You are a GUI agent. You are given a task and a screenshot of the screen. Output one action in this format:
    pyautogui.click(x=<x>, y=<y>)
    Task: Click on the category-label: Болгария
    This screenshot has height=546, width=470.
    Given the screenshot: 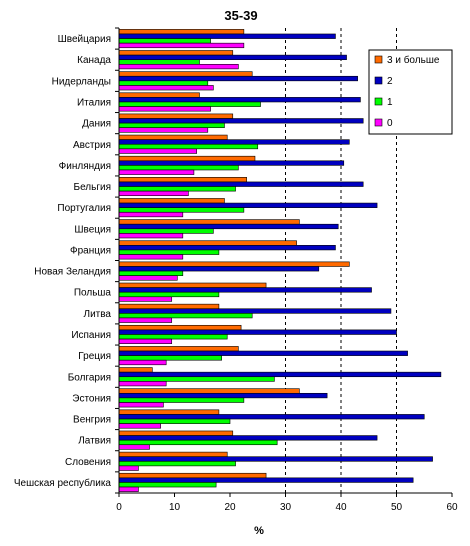 What is the action you would take?
    pyautogui.click(x=89, y=377)
    